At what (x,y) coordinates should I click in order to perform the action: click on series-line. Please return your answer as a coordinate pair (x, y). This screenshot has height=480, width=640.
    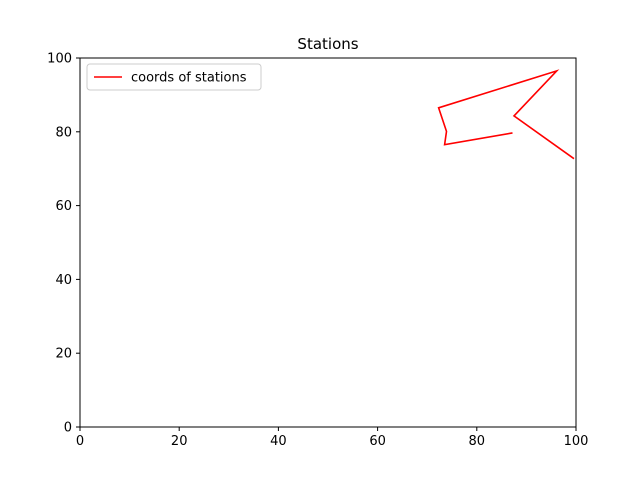
    Looking at the image, I should click on (506, 114).